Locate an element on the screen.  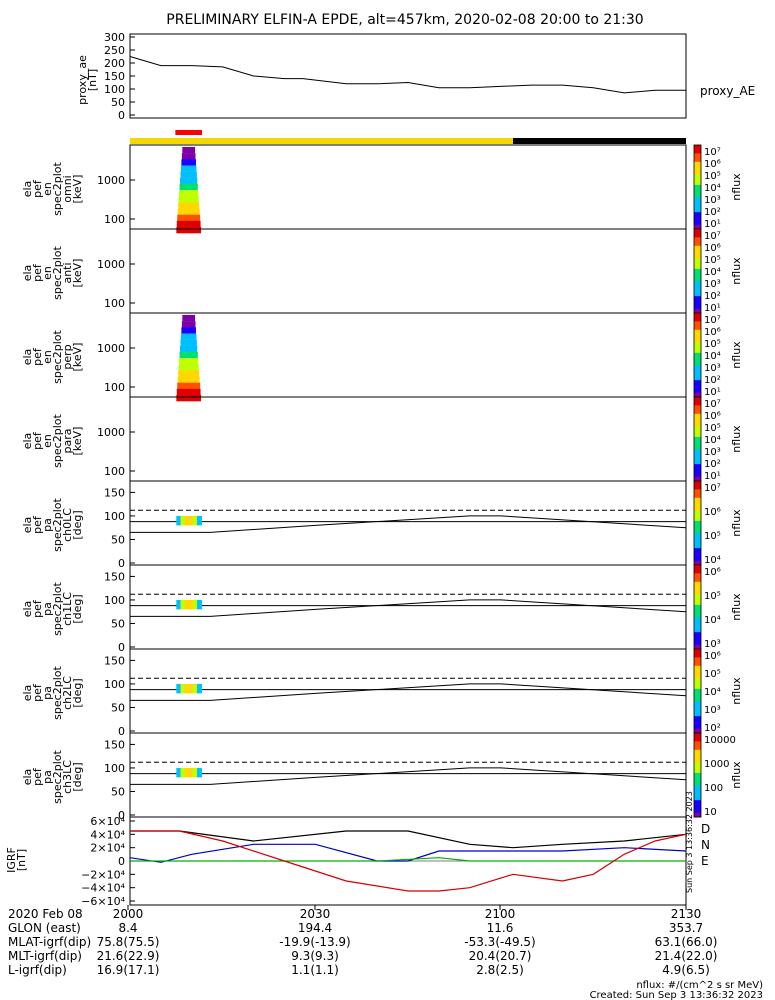
spec2-ylabel-line: [keV] is located at coordinates (77, 357).